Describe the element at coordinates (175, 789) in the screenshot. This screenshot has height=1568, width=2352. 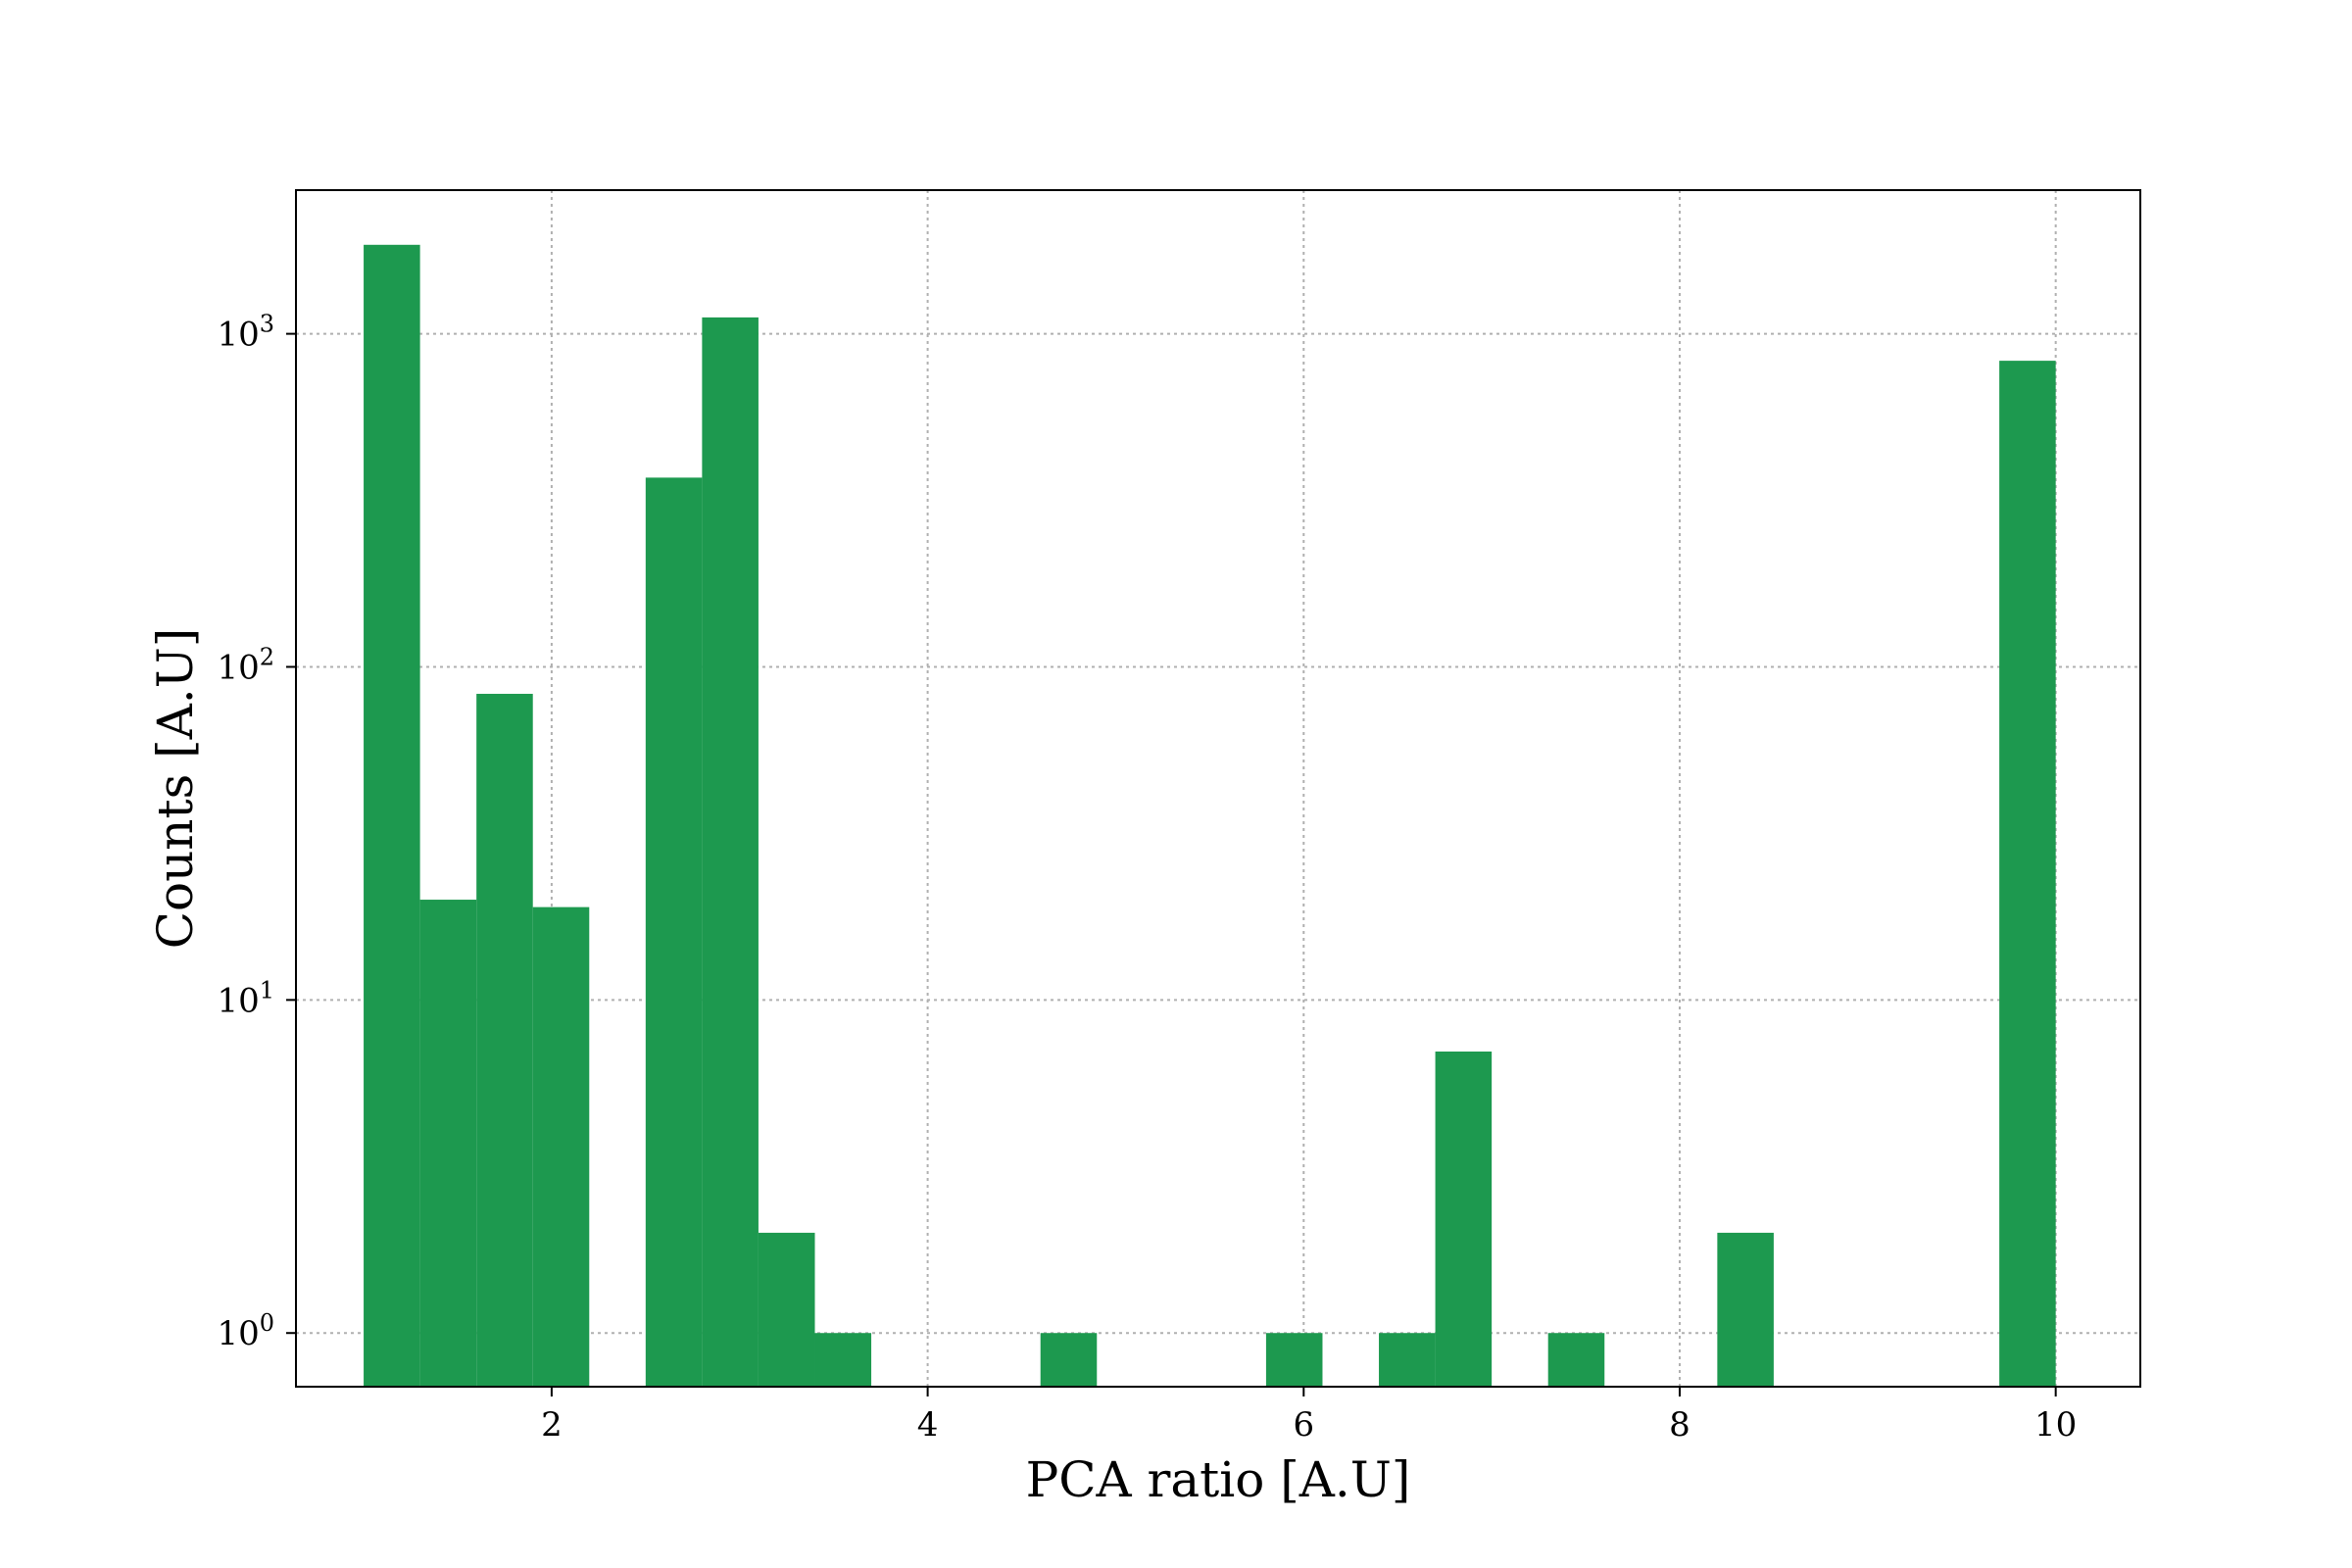
I see `y-axis-label: Counts [A.U]` at that location.